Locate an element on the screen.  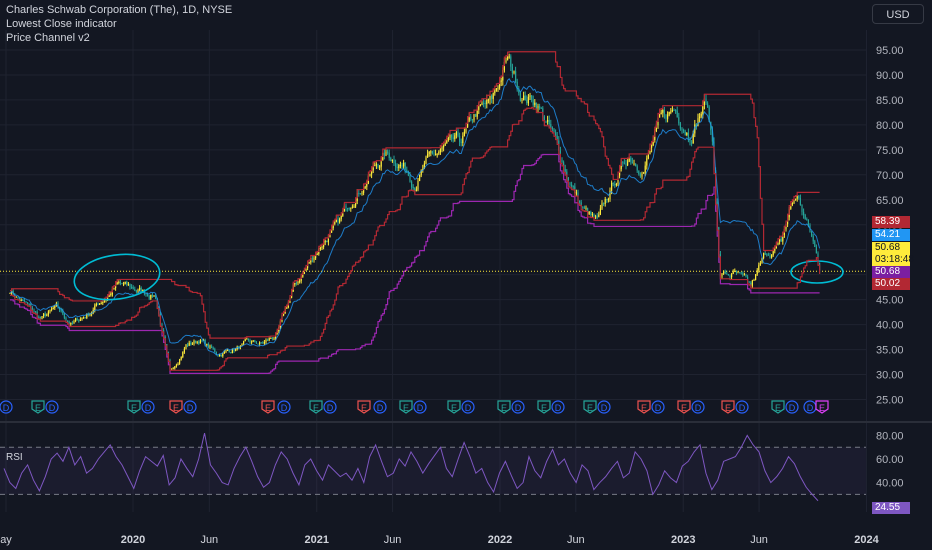
rsi-line is located at coordinates (411, 467).